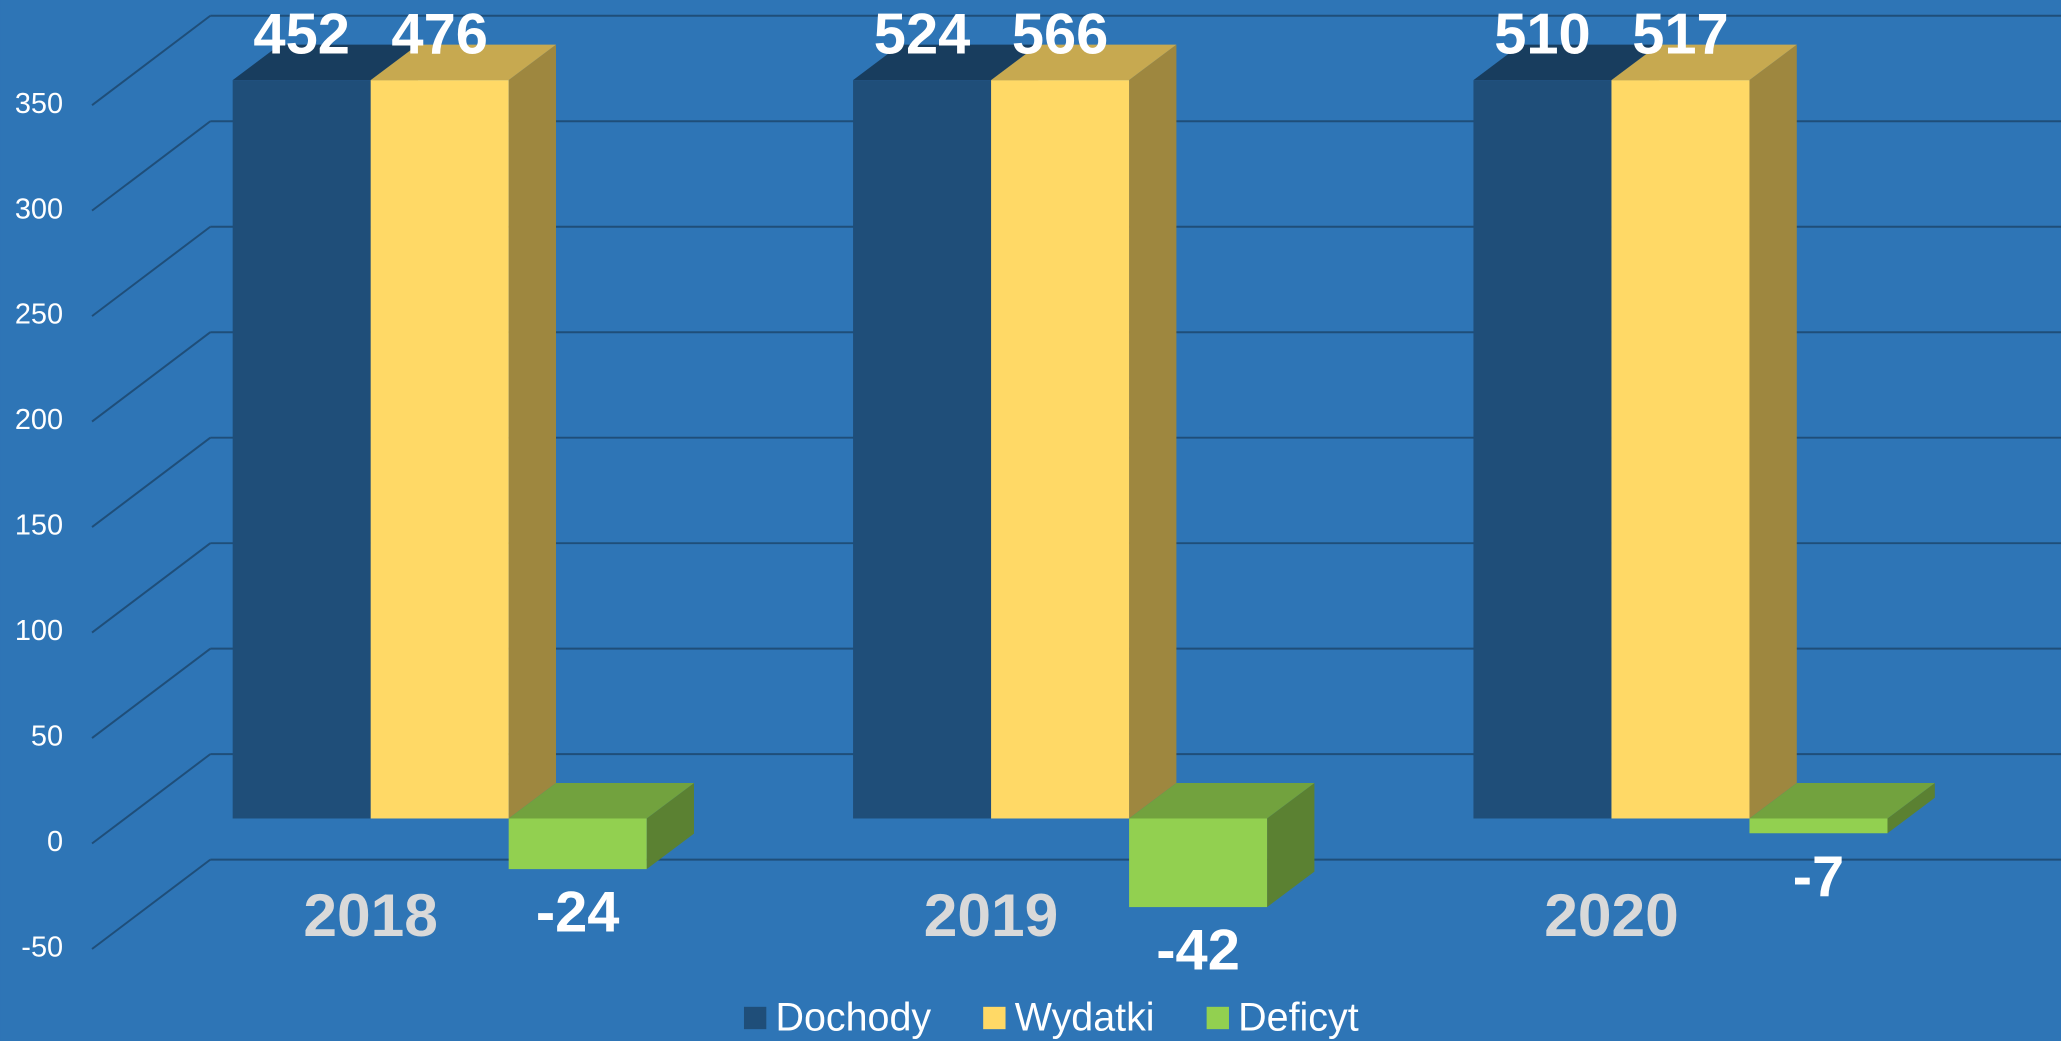  What do you see at coordinates (1060, 34) in the screenshot?
I see `value-label: 566` at bounding box center [1060, 34].